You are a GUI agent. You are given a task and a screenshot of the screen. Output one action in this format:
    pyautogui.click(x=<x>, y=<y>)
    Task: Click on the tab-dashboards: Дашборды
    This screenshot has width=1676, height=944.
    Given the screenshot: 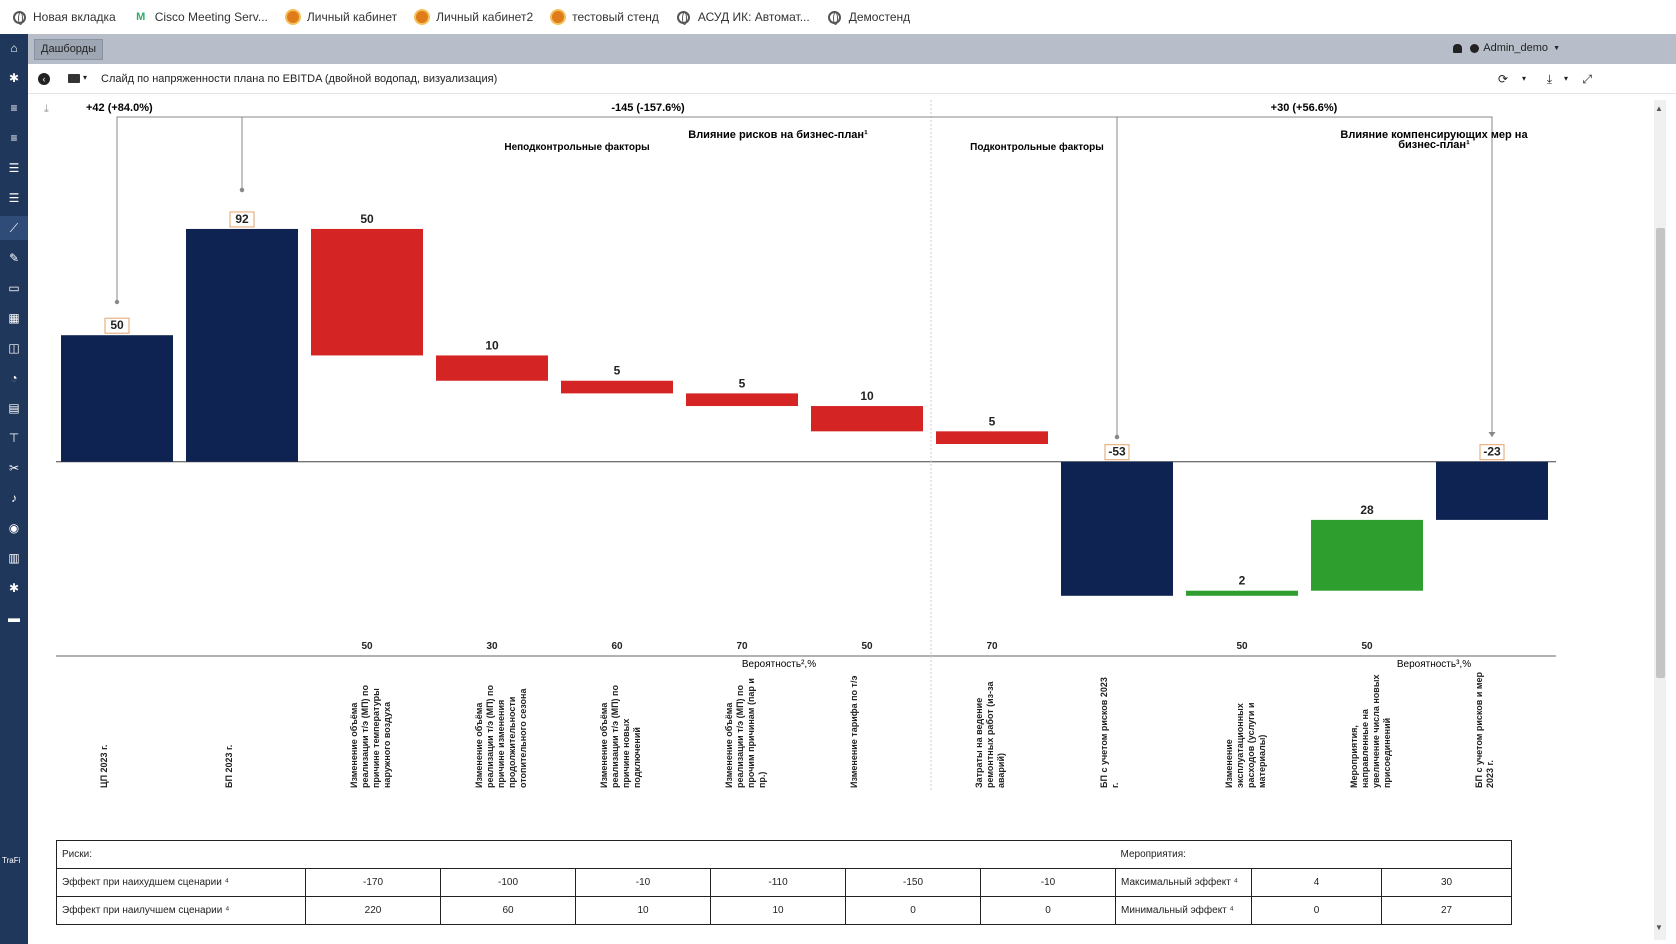 What is the action you would take?
    pyautogui.click(x=68, y=49)
    